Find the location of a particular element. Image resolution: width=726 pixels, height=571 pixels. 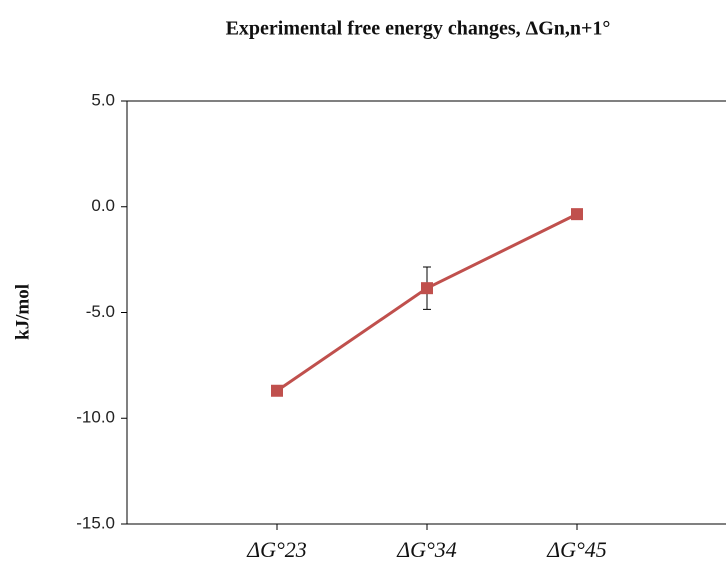

y-tick-label: -15.0 is located at coordinates (95, 522).